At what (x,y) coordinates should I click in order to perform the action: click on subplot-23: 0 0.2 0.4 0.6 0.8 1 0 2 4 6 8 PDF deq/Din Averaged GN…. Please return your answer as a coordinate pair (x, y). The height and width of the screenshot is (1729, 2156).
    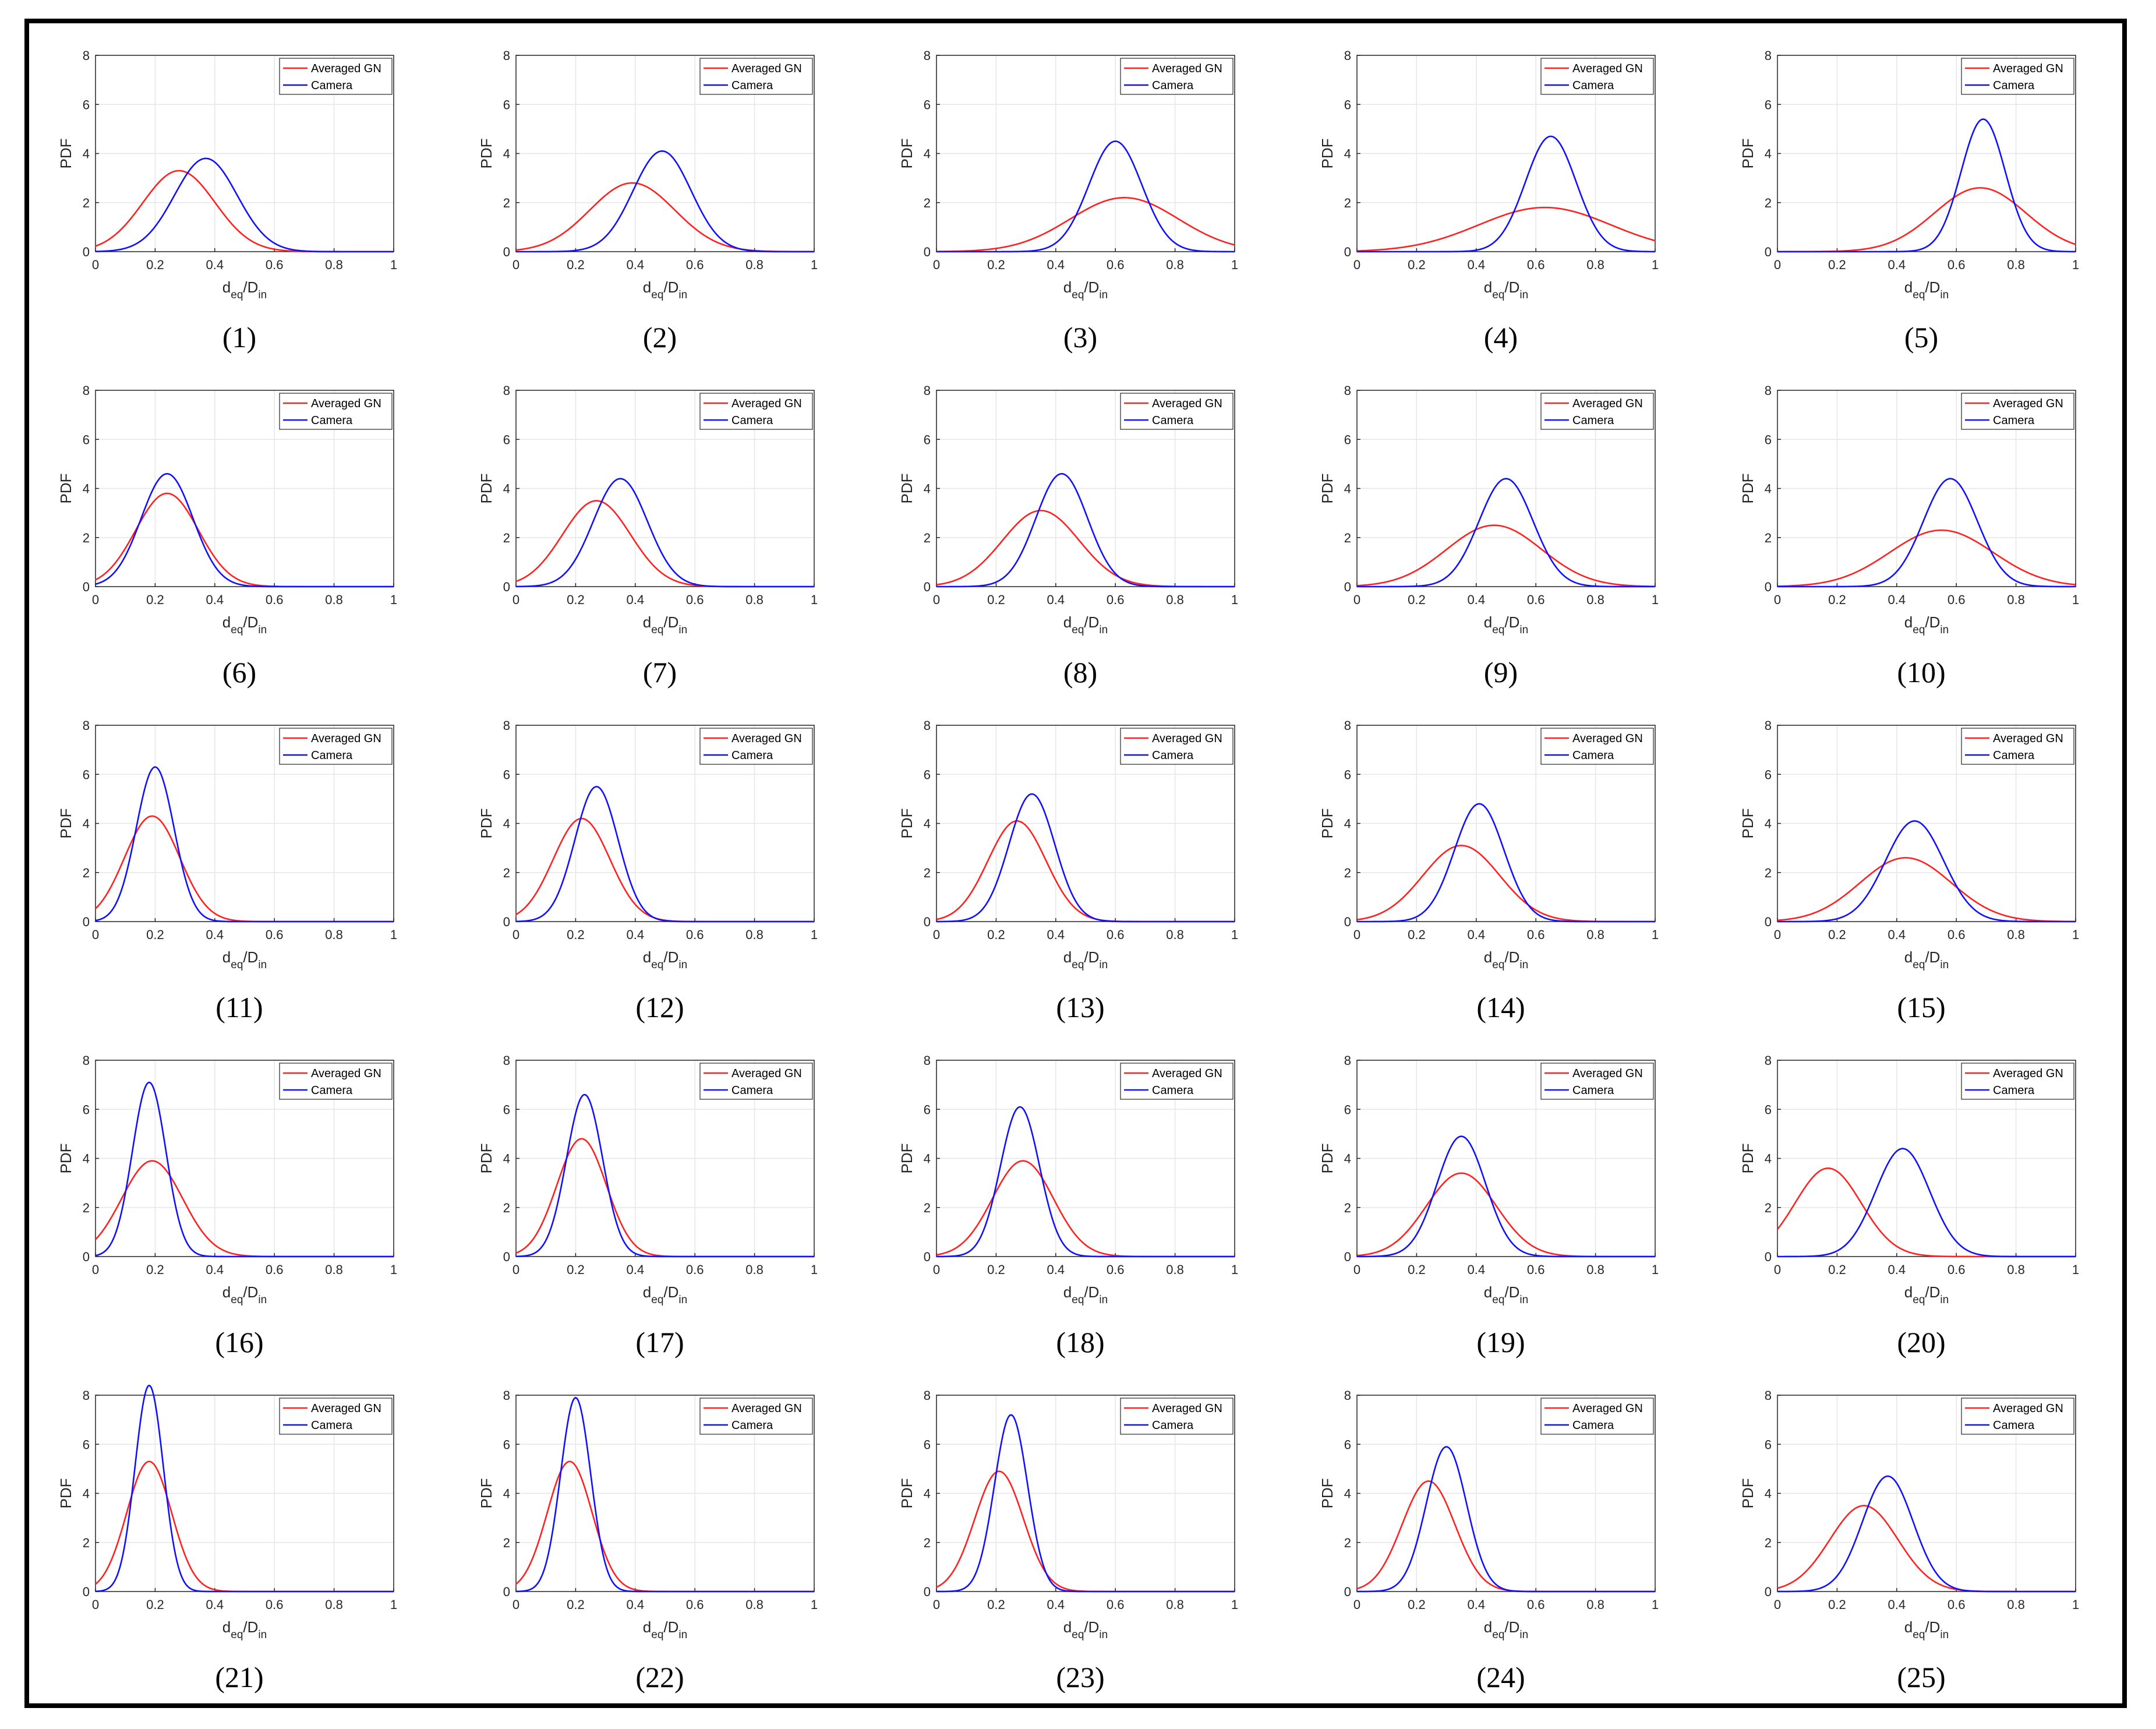
    Looking at the image, I should click on (1080, 1530).